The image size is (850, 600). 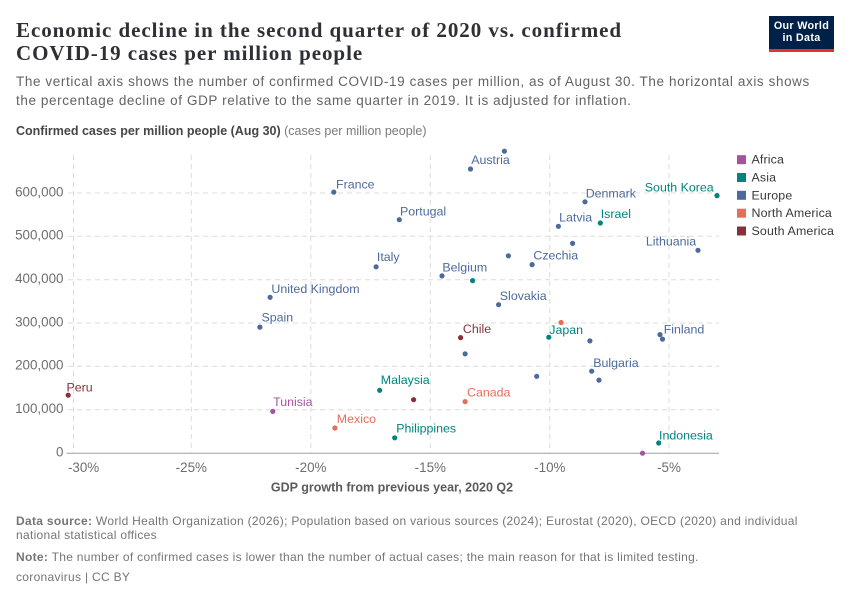 I want to click on svg-text: Africa, so click(x=768, y=160).